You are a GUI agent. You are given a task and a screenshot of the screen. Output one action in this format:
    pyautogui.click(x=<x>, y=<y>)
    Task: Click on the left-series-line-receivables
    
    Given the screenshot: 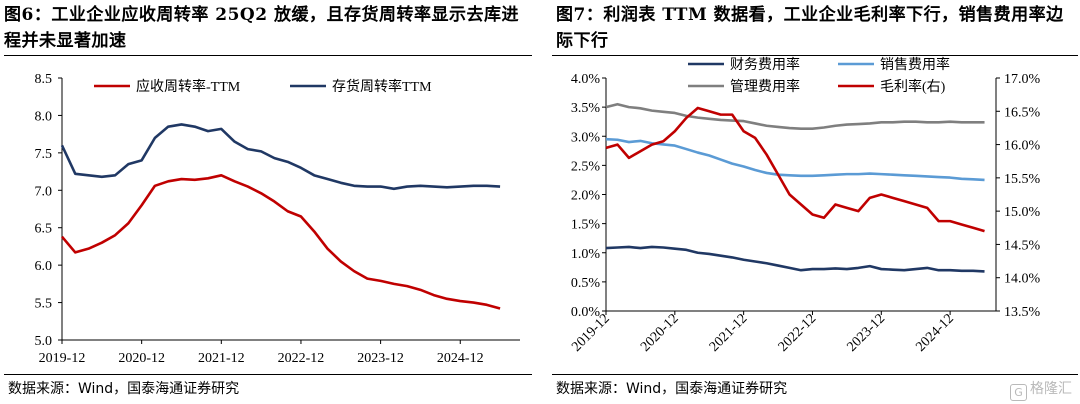 What is the action you would take?
    pyautogui.click(x=281, y=242)
    